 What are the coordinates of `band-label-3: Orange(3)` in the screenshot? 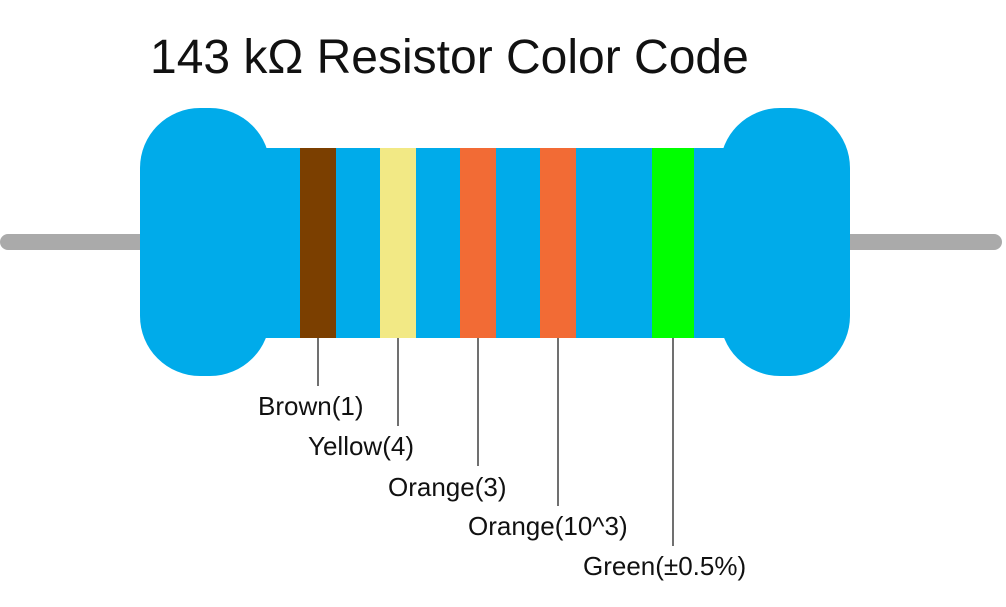 It's located at (447, 487).